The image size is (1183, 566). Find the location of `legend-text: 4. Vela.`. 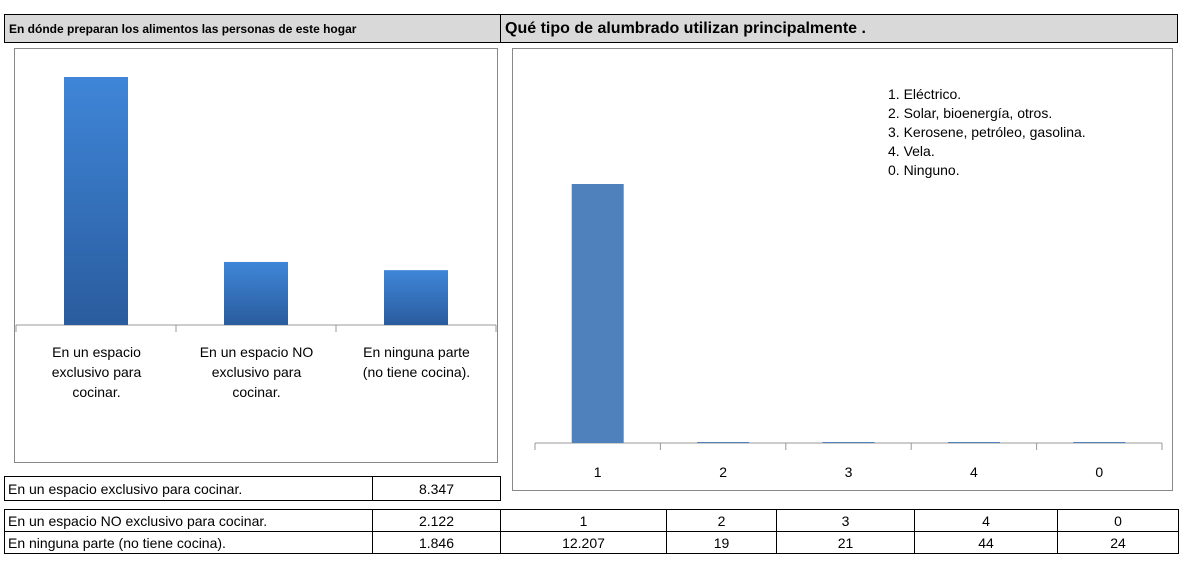

legend-text: 4. Vela. is located at coordinates (911, 151).